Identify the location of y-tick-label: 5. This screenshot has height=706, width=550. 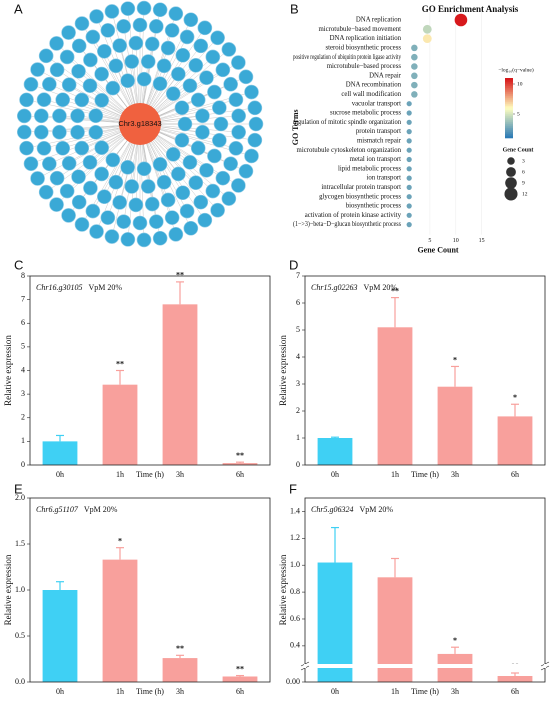
(23, 346).